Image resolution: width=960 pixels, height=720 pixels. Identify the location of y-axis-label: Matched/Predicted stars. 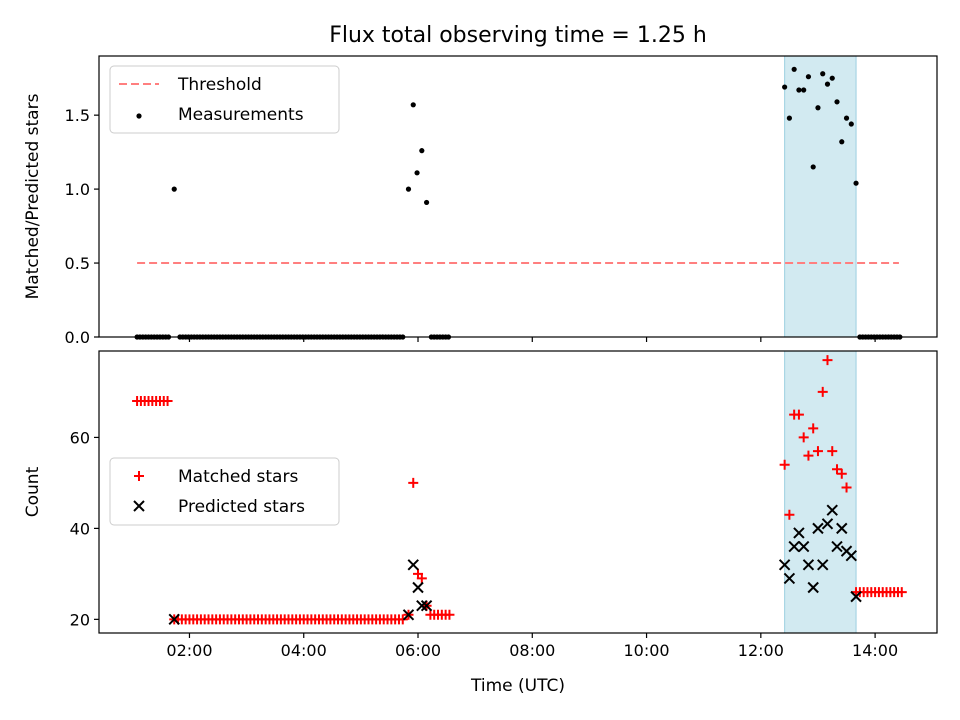
(33, 196).